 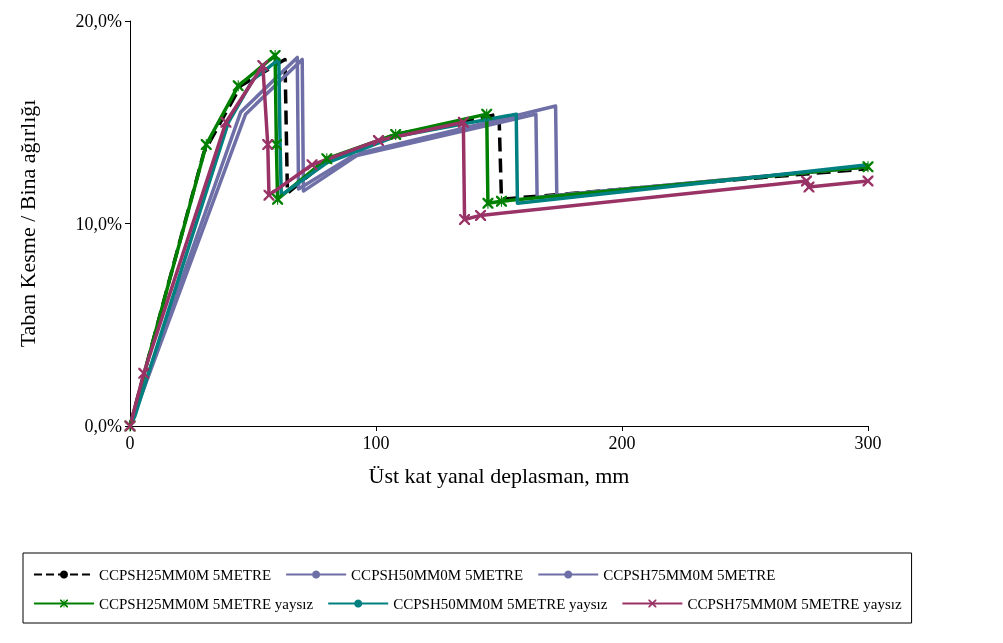 I want to click on x-tick-label: 300, so click(x=868, y=443).